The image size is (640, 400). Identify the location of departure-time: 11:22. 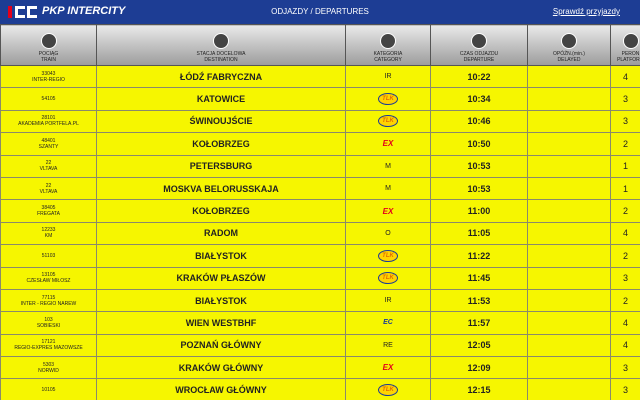
(479, 256).